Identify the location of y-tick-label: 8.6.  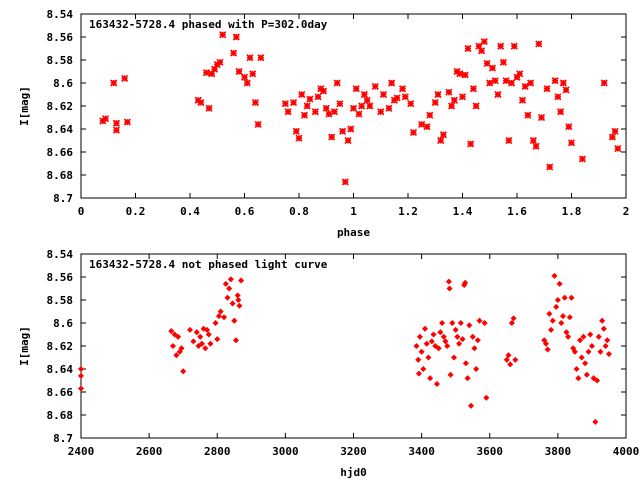
(63, 83).